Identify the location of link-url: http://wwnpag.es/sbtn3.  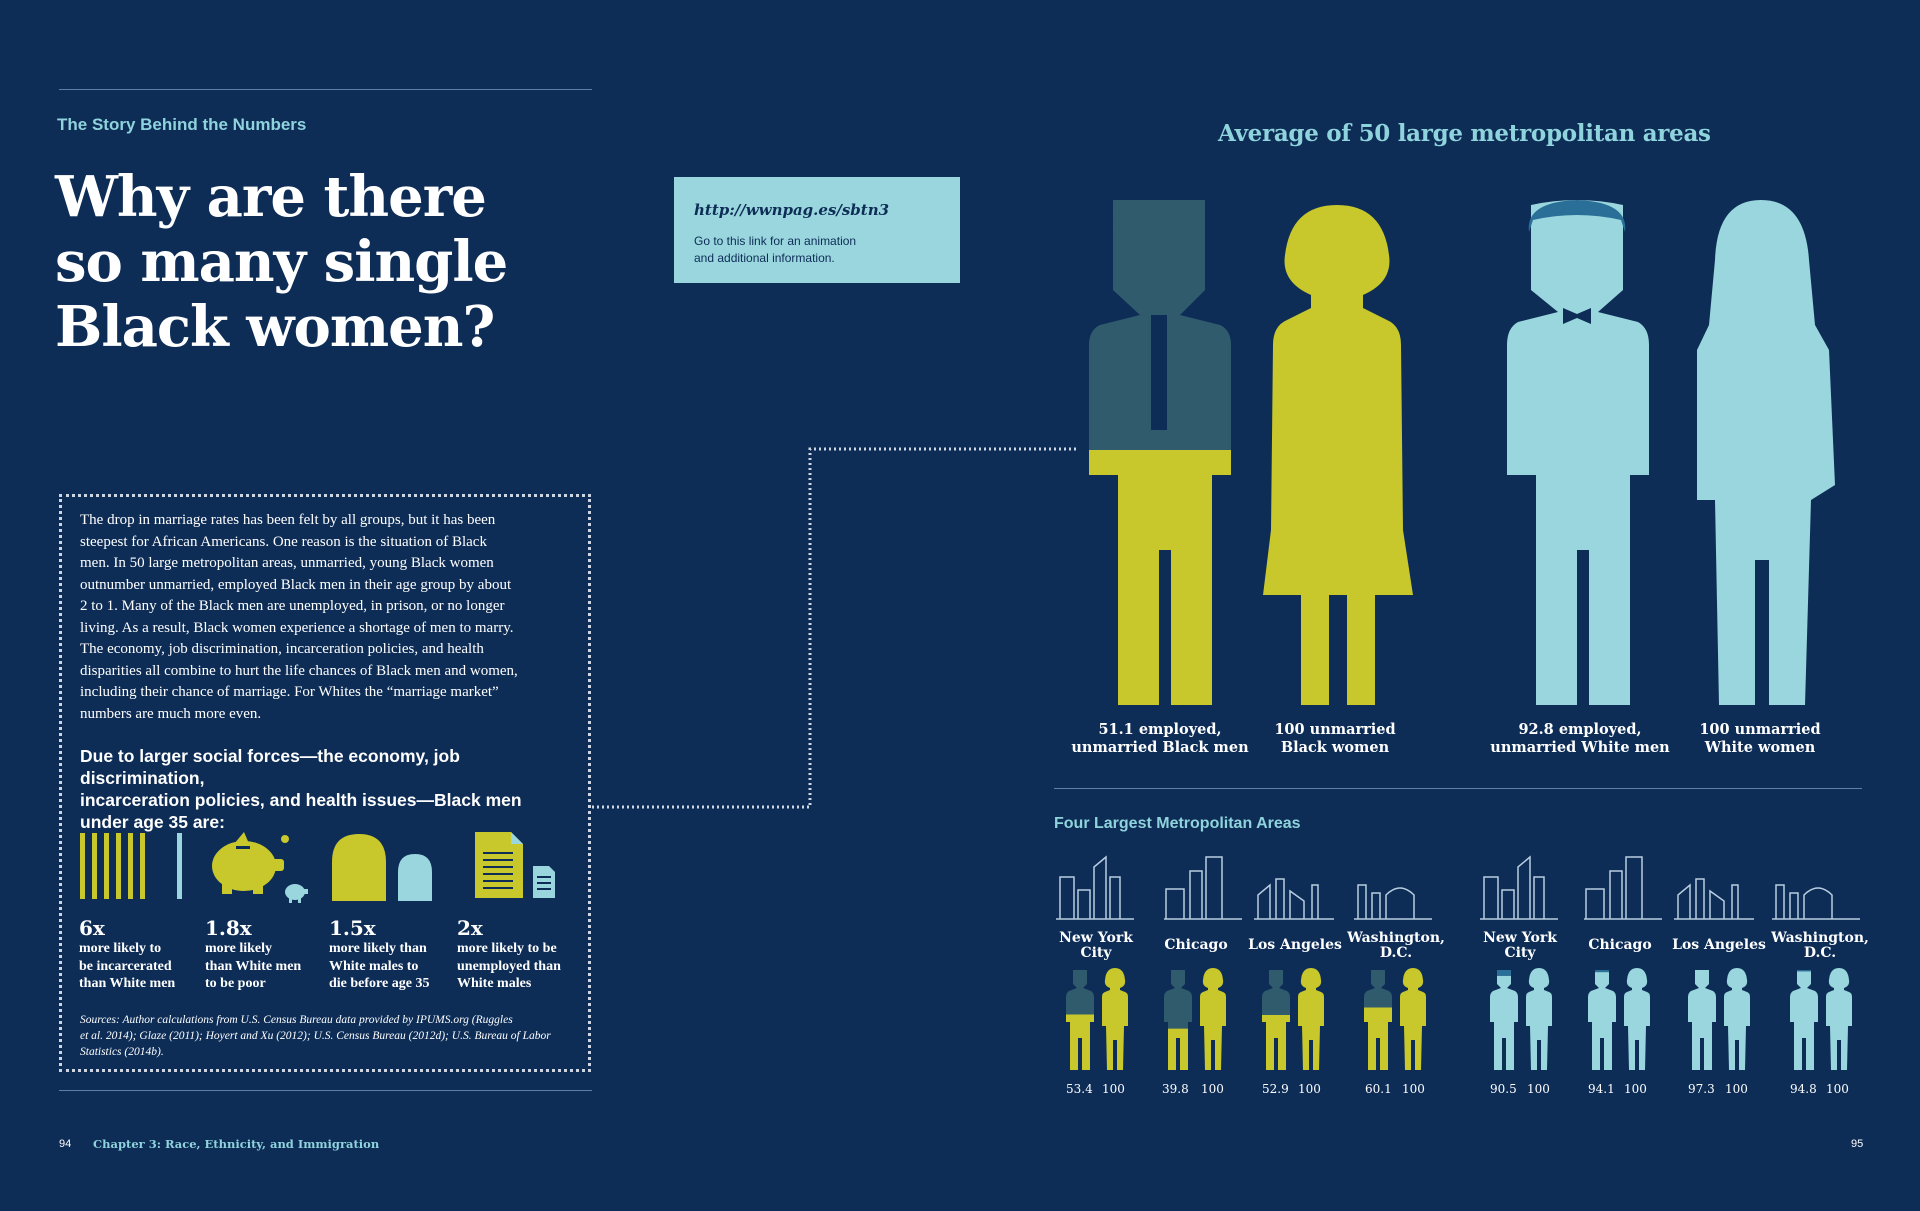
(792, 210).